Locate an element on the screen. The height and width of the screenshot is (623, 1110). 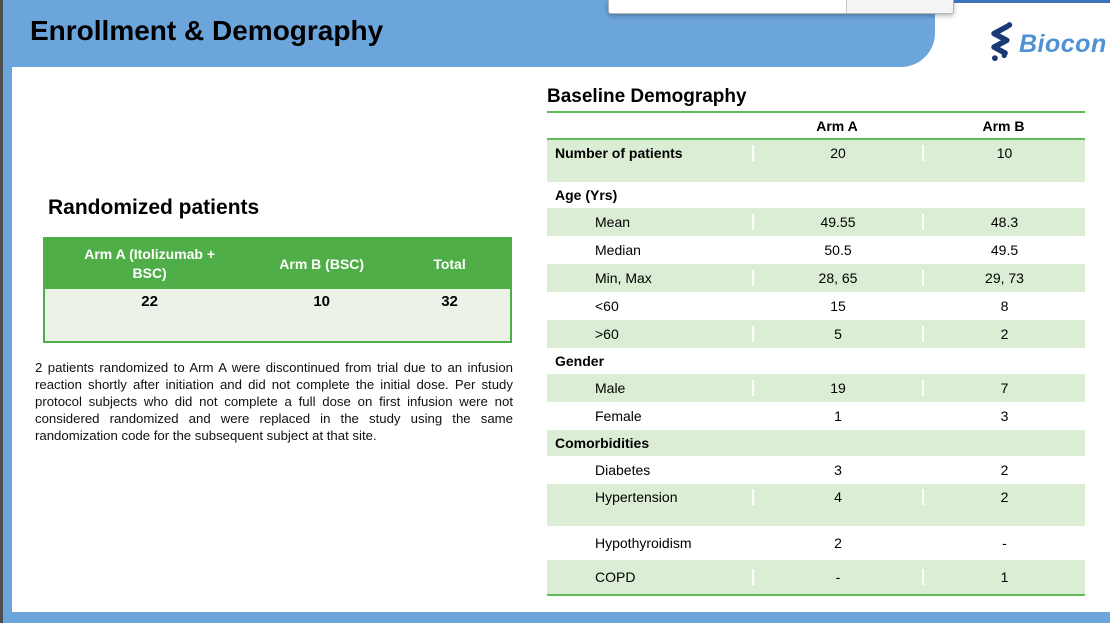
popup-right-segment is located at coordinates (900, 6).